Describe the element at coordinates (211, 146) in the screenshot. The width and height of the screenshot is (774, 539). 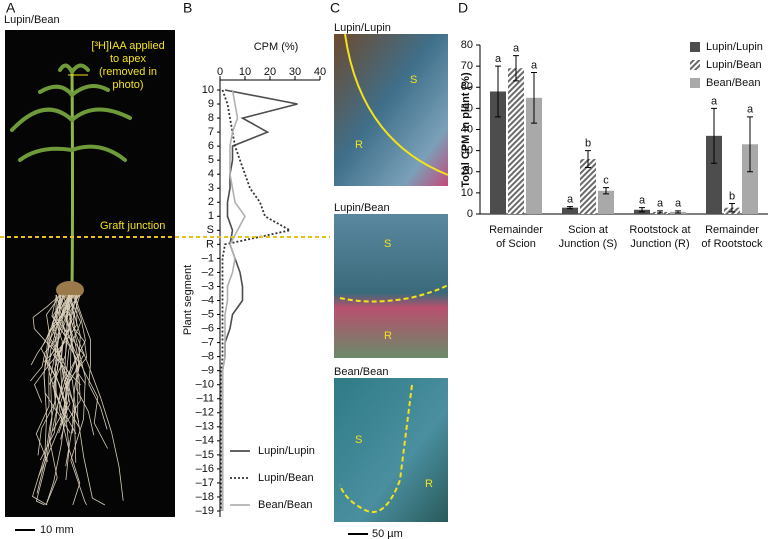
I see `y-tick-label: 6` at that location.